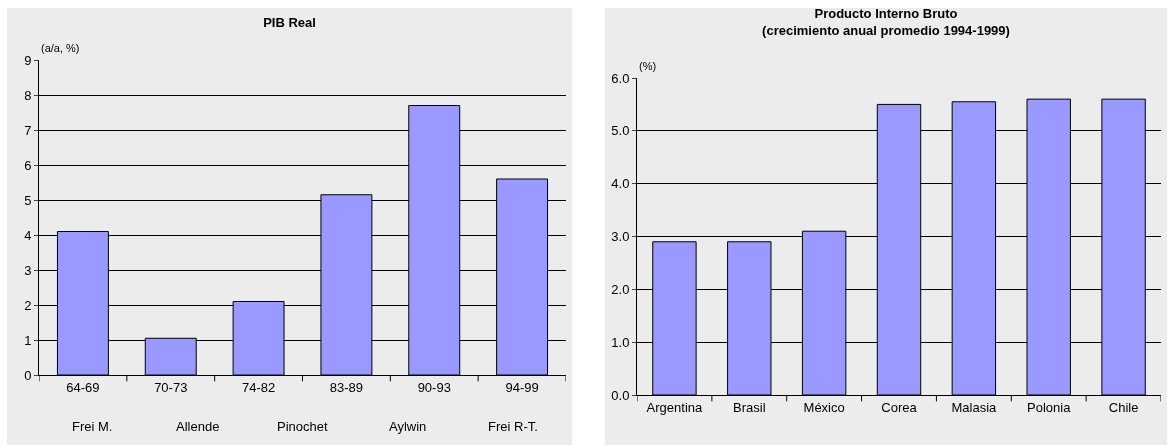 The image size is (1167, 445). What do you see at coordinates (92, 426) in the screenshot?
I see `text: Frei M.` at bounding box center [92, 426].